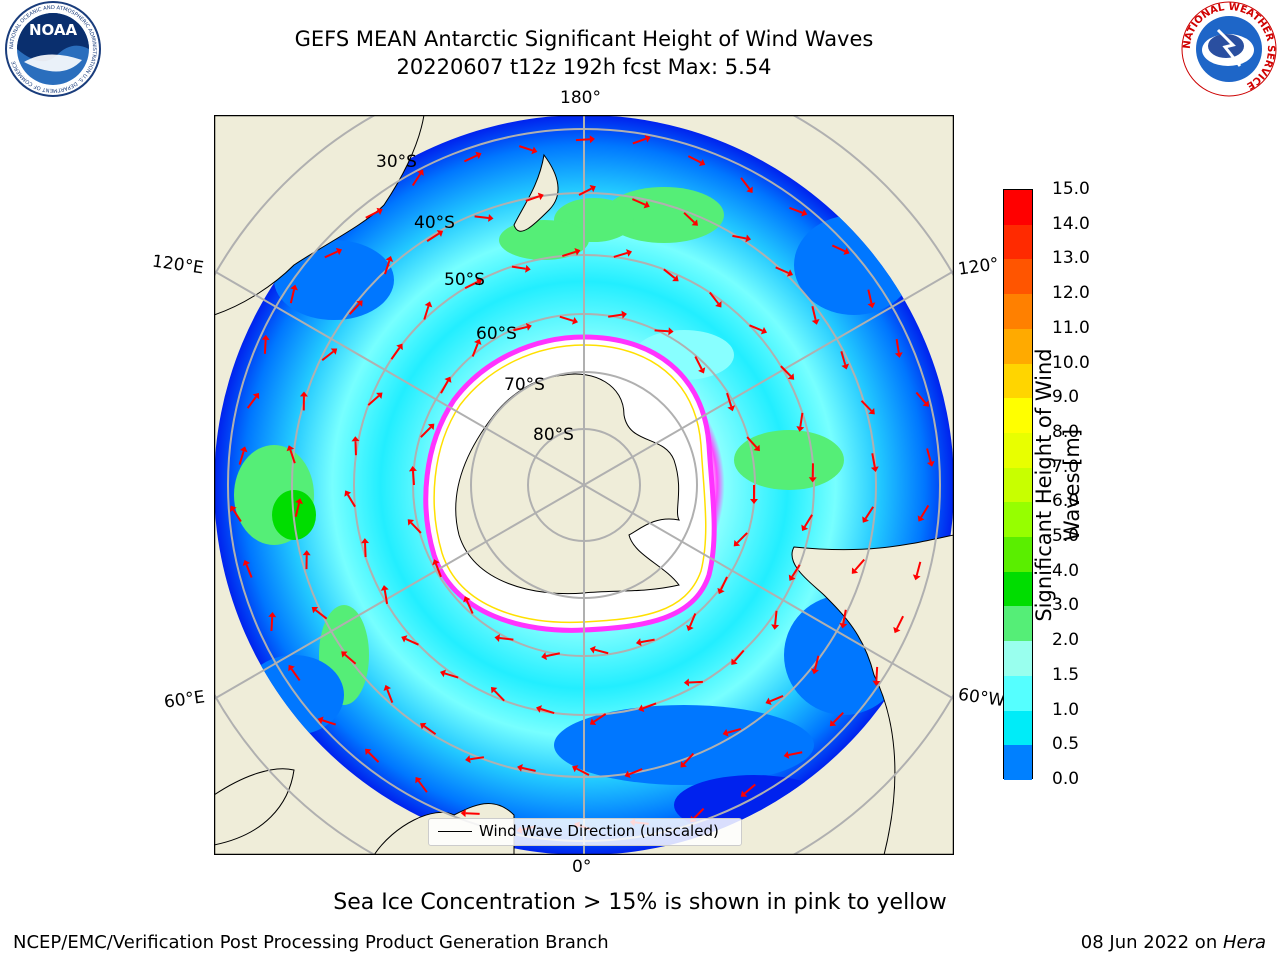  What do you see at coordinates (1066, 570) in the screenshot?
I see `colorbar-tick-label: 4.0` at bounding box center [1066, 570].